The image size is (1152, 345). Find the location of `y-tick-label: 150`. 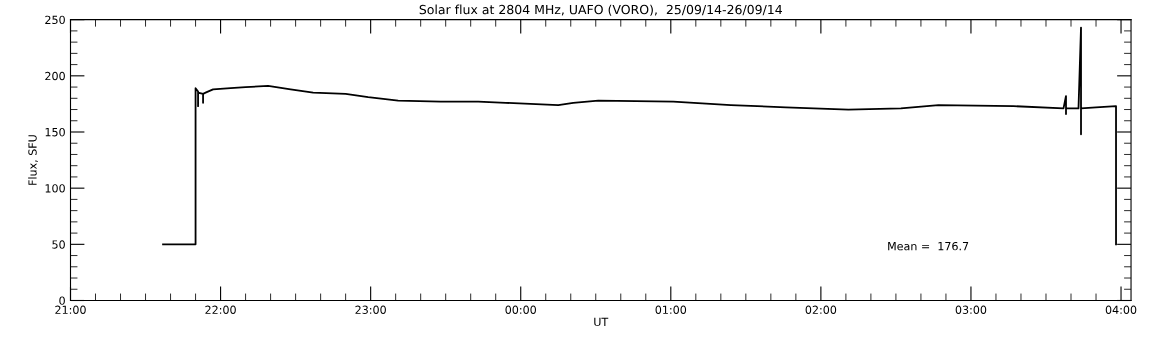

y-tick-label: 150 is located at coordinates (55, 132).